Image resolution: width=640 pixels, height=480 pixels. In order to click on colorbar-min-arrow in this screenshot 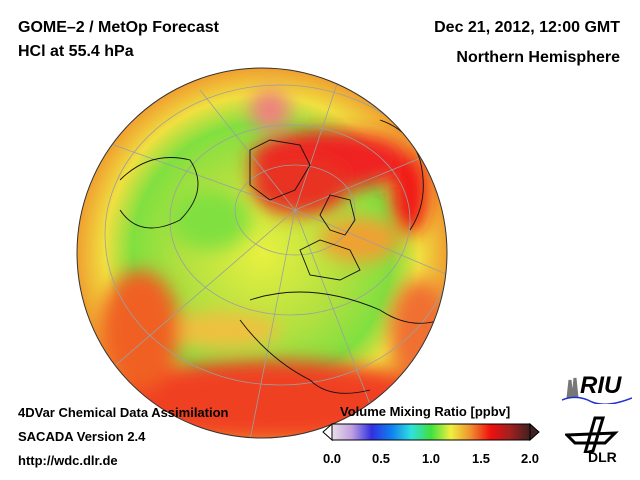, I will do `click(327, 432)`.